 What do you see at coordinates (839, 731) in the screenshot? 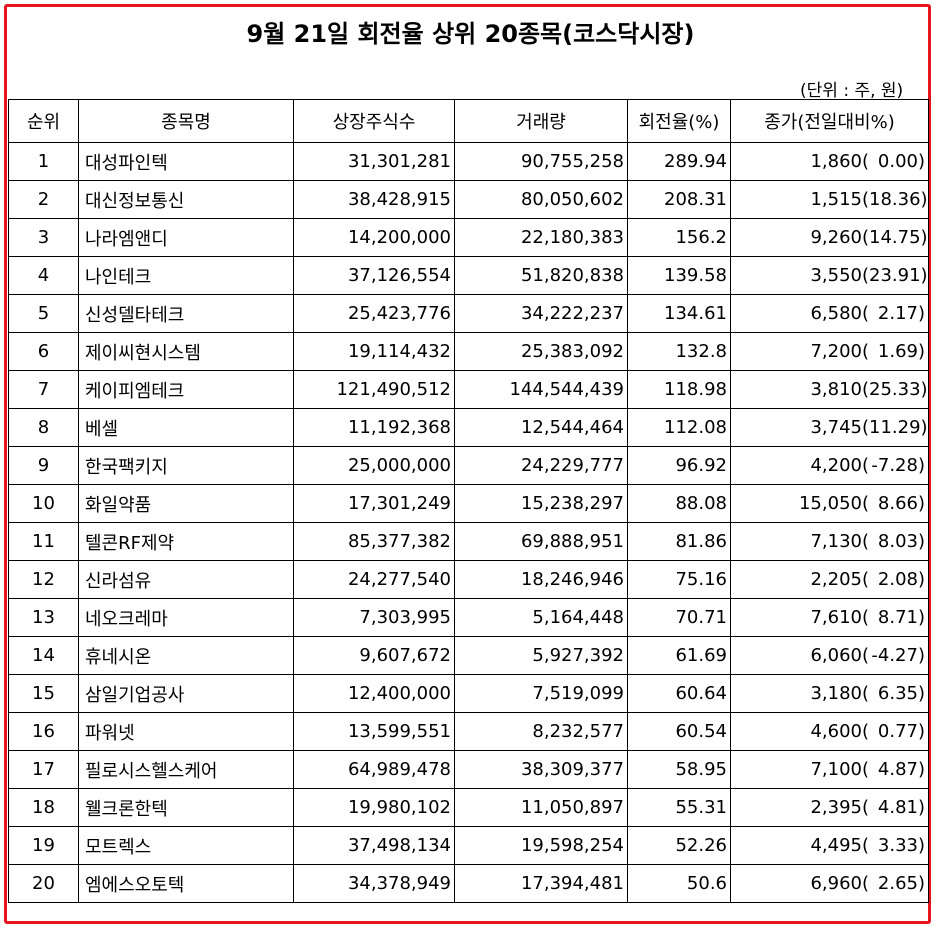
I see `close-price: 4,600(` at bounding box center [839, 731].